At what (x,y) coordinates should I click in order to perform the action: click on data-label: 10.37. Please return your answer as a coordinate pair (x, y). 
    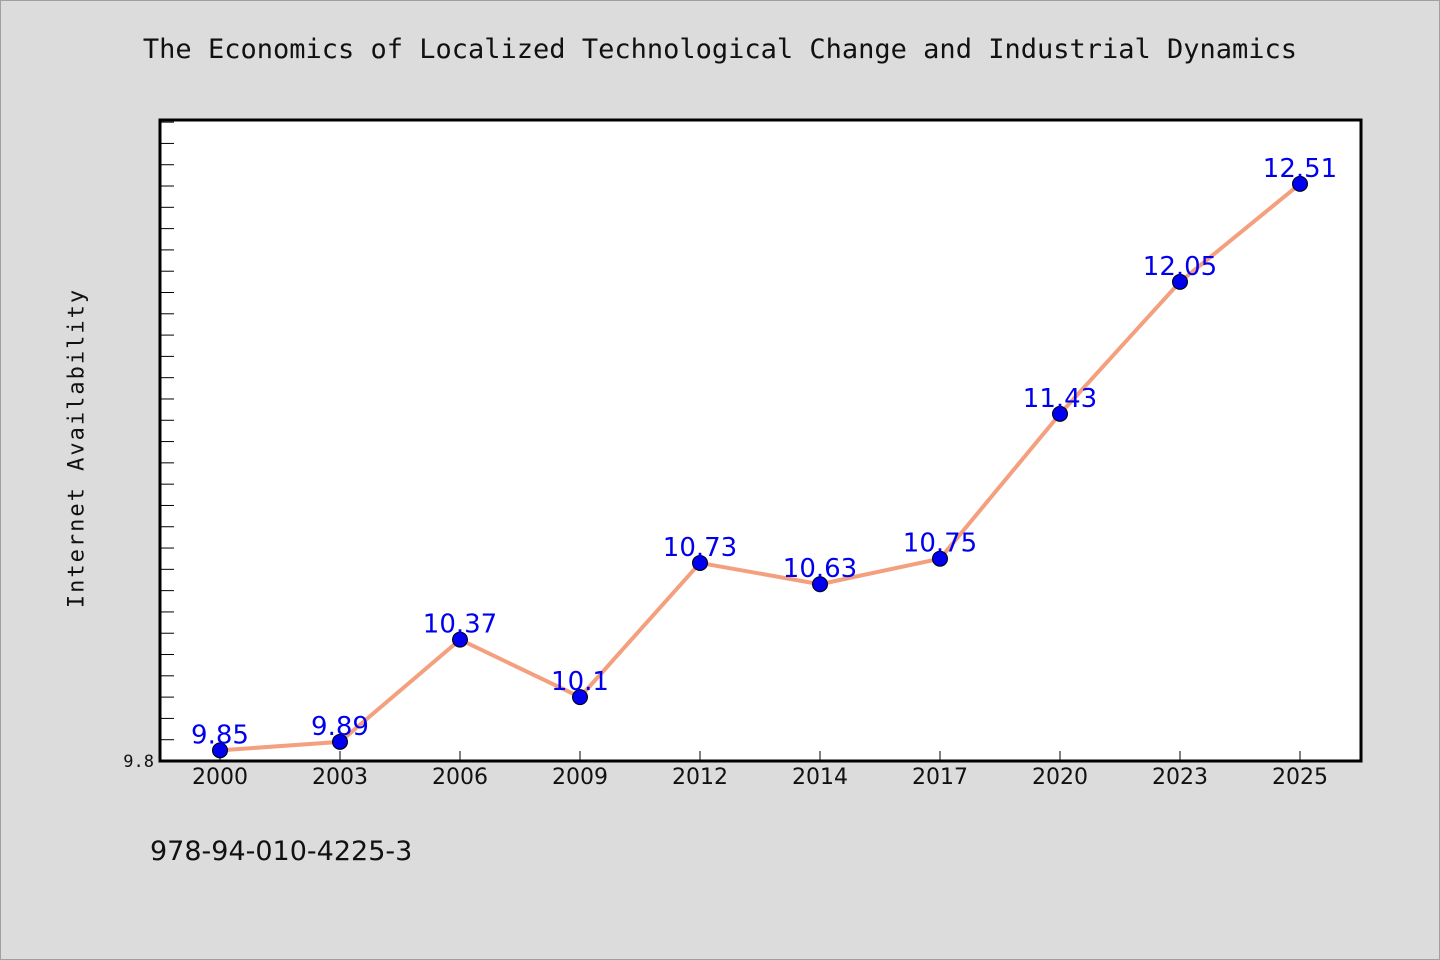
    Looking at the image, I should click on (460, 625).